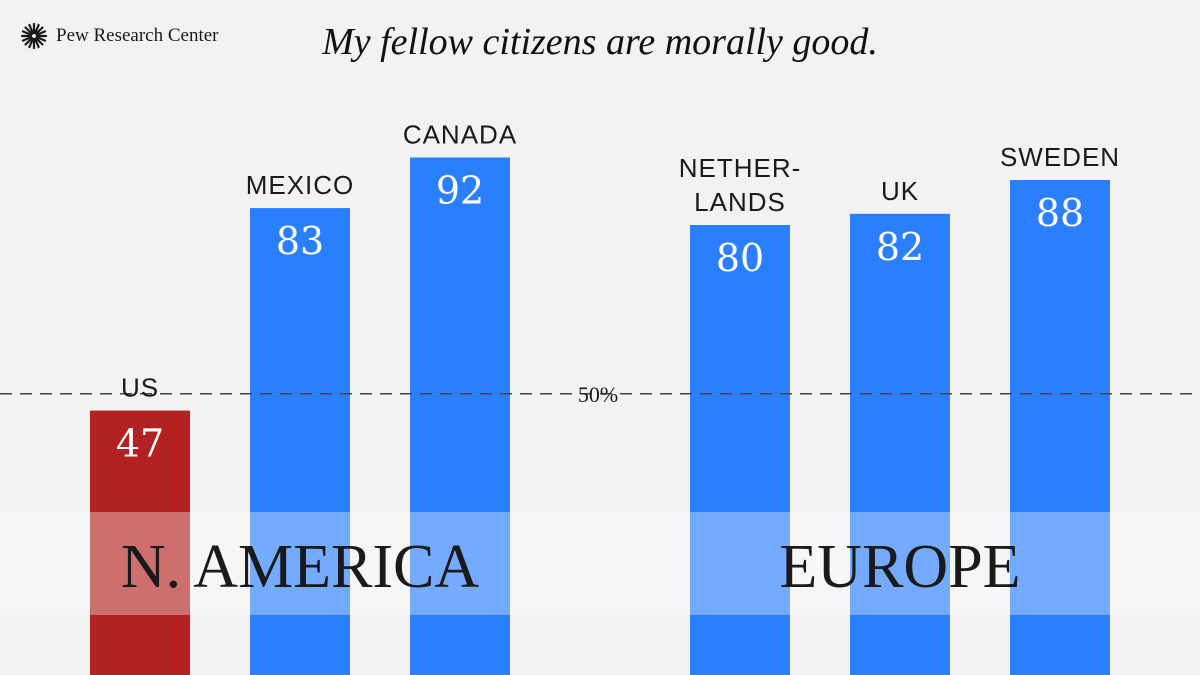 The height and width of the screenshot is (675, 1200). I want to click on bar-value-label: 83, so click(300, 241).